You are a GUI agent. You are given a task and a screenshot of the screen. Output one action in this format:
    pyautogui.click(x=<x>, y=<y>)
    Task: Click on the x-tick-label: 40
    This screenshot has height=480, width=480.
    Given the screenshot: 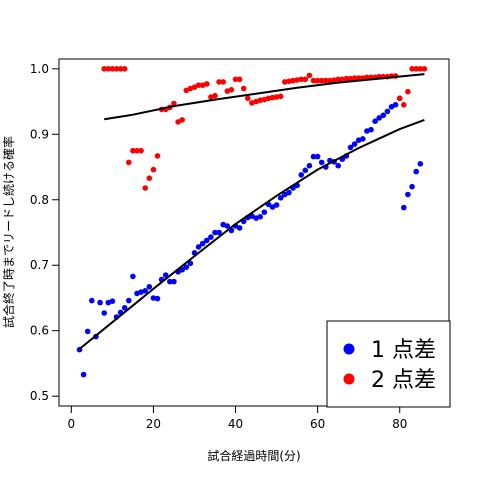 What is the action you would take?
    pyautogui.click(x=235, y=424)
    